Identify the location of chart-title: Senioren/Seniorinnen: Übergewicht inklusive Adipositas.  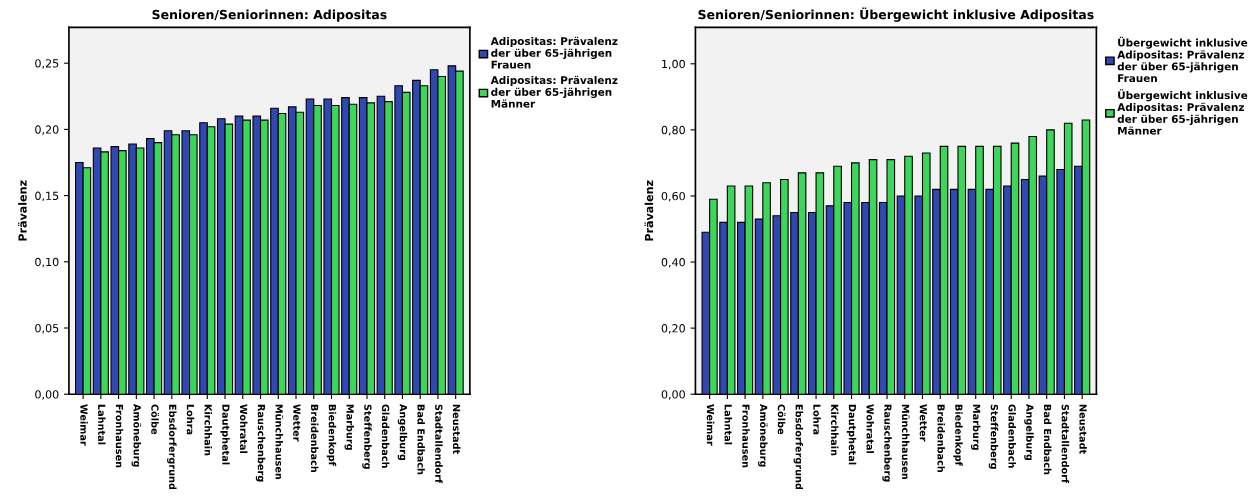
(896, 14).